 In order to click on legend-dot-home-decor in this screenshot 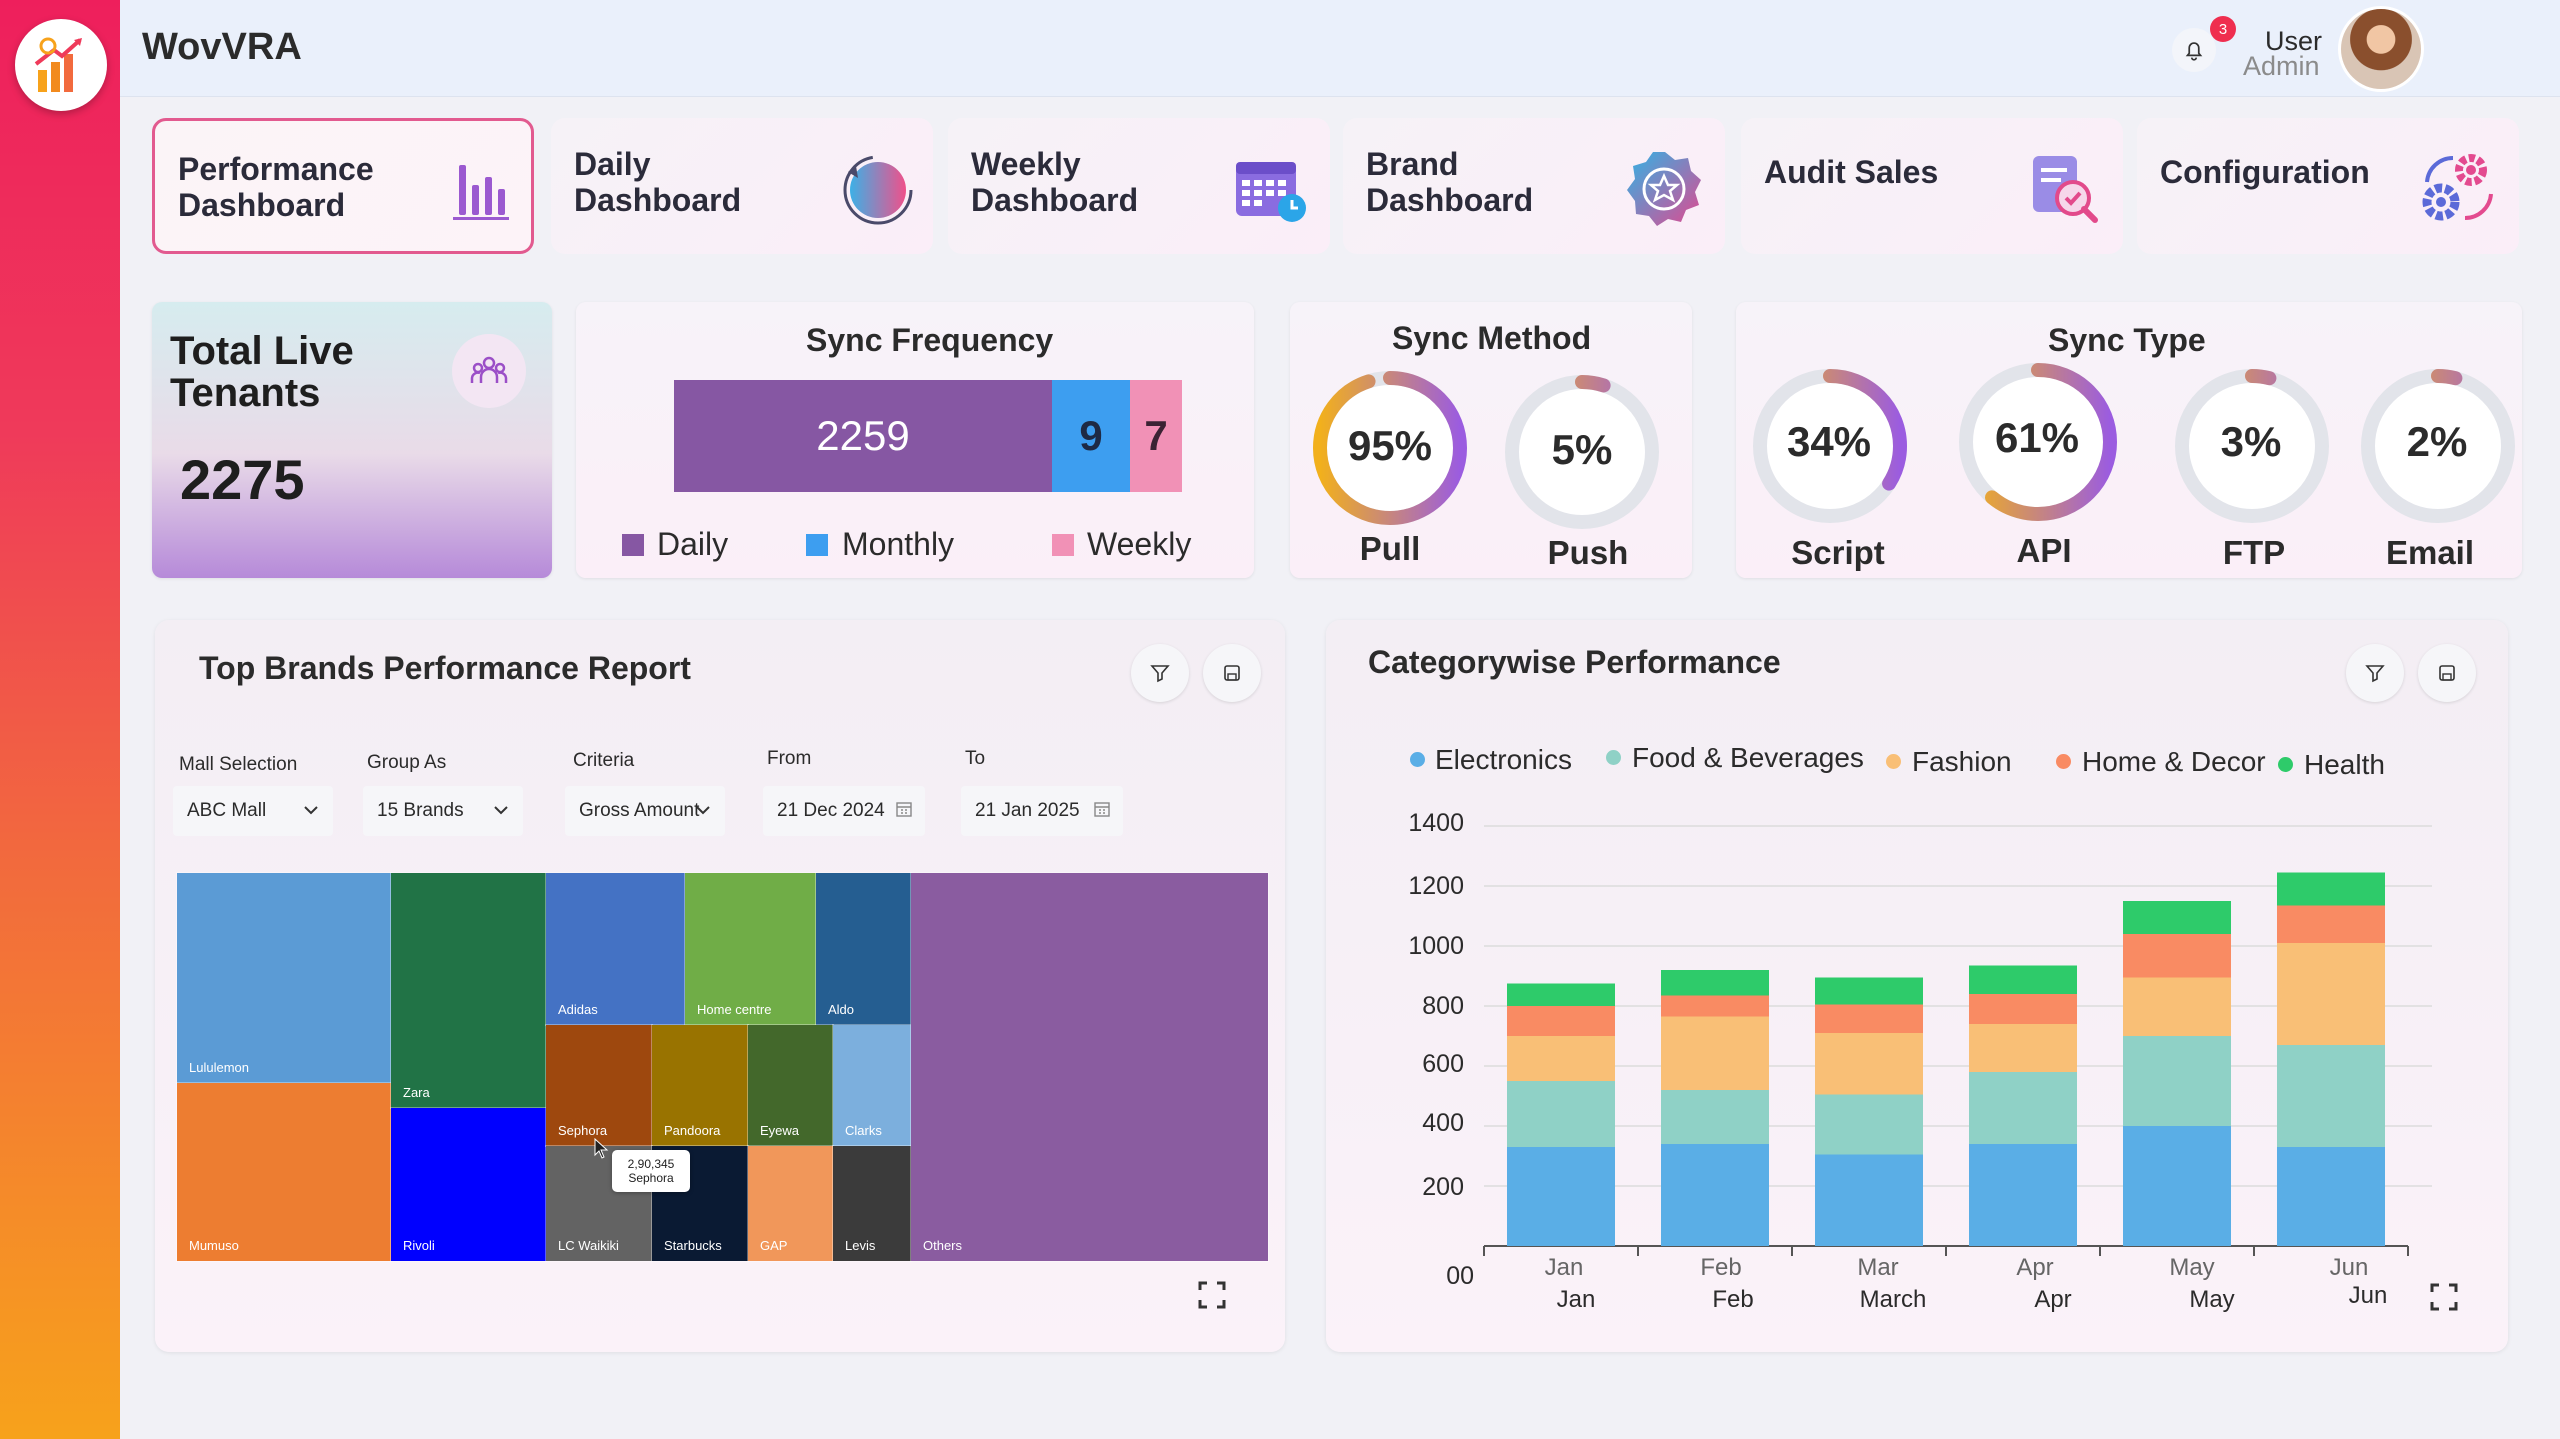, I will do `click(2063, 761)`.